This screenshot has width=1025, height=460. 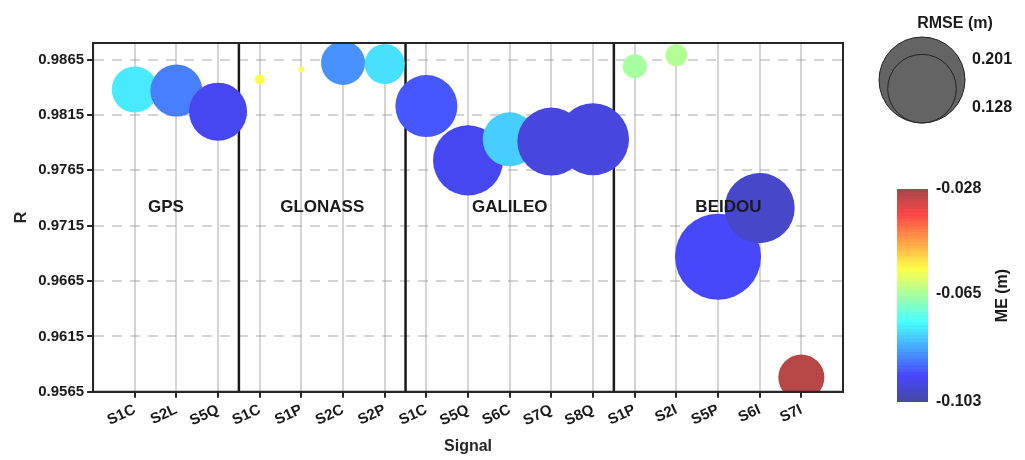 I want to click on x-tick-label: S7Q, so click(x=537, y=414).